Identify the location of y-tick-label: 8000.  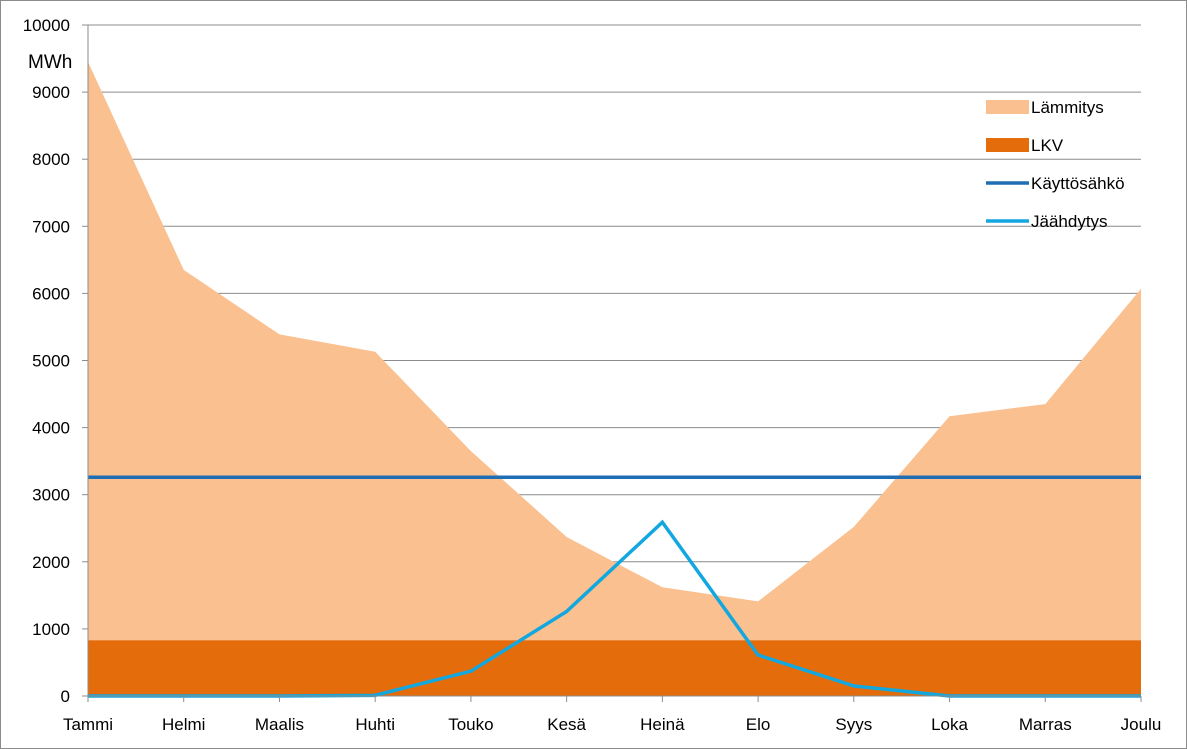
(51, 159).